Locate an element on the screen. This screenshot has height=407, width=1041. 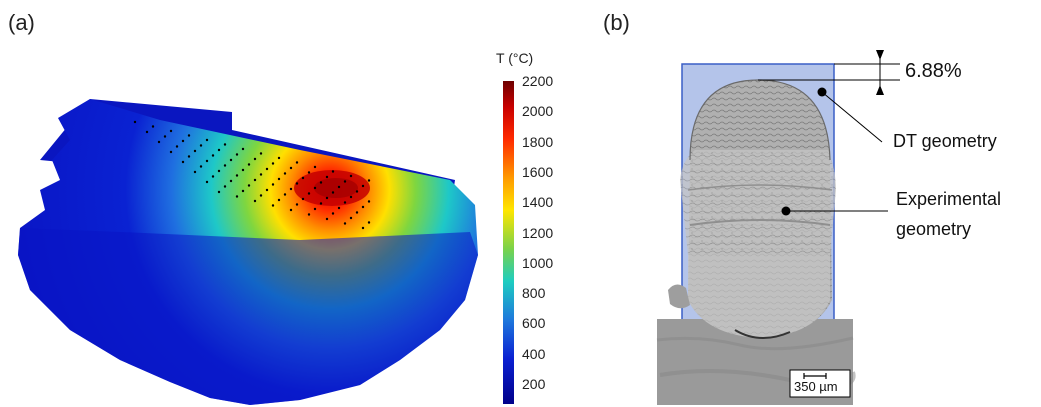
dt-geometry-label: DT geometry is located at coordinates (945, 141).